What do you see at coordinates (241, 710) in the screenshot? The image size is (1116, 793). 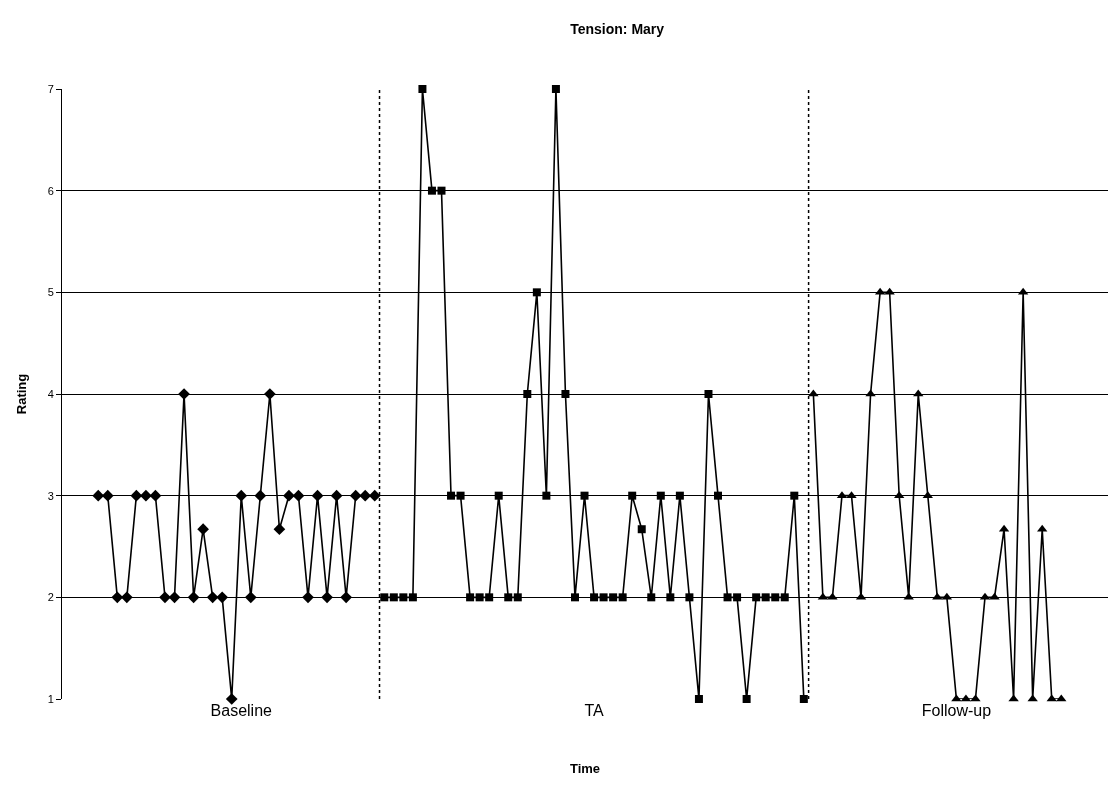 I see `x-tick-label: Baseline` at bounding box center [241, 710].